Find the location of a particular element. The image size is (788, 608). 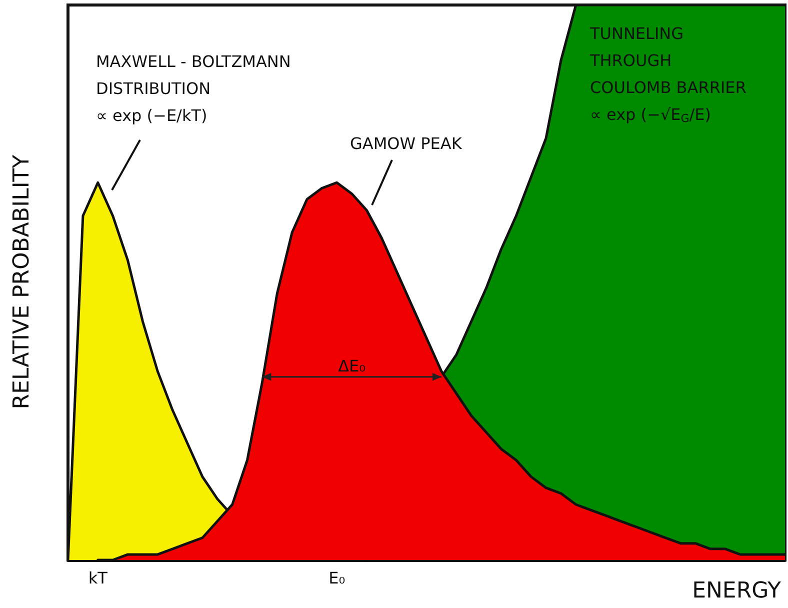

x-tick-label: E₀ is located at coordinates (337, 578).